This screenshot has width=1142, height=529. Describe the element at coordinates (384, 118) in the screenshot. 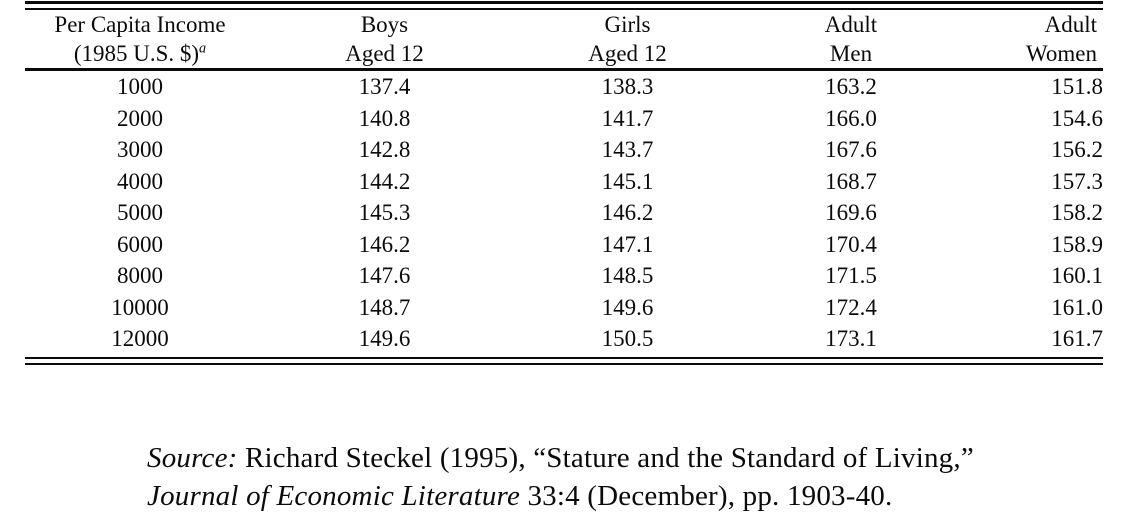

I see `cell-boys: 140.8` at that location.